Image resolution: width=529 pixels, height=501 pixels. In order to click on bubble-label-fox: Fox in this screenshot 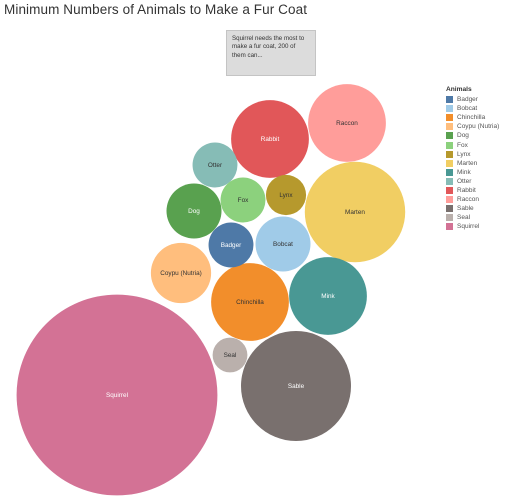, I will do `click(243, 200)`.